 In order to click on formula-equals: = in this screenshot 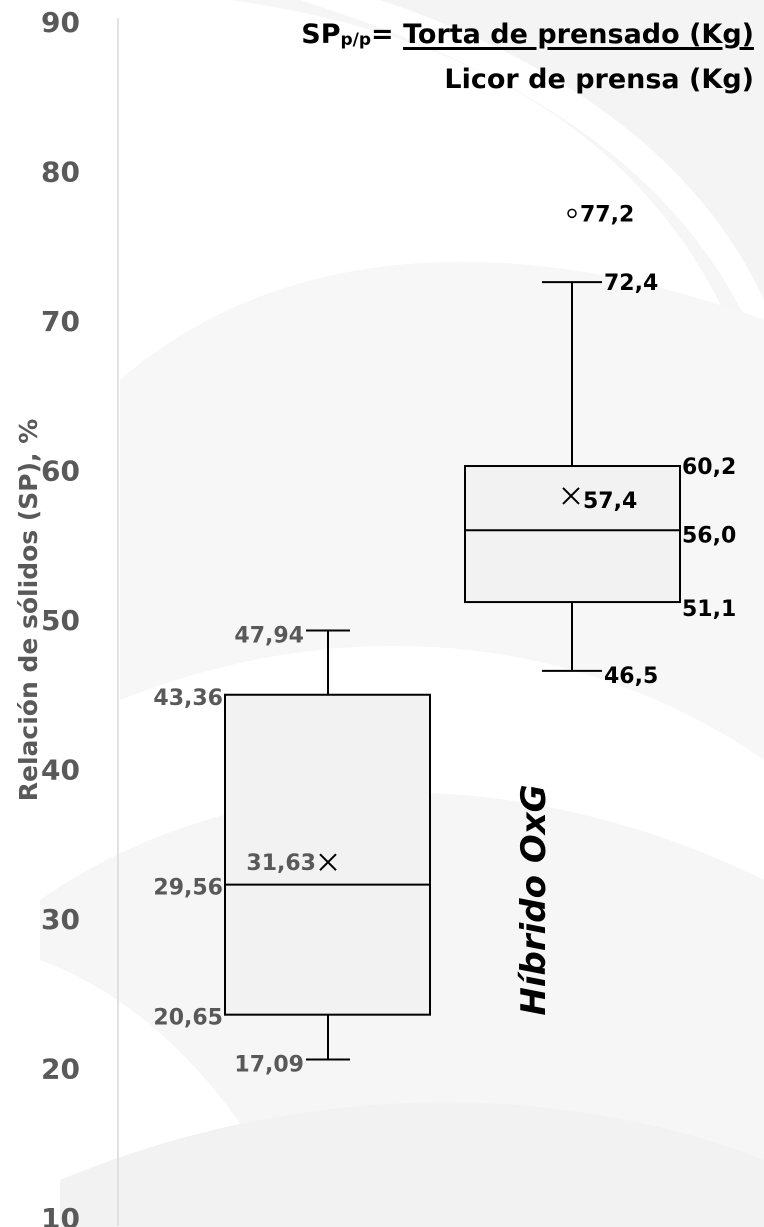, I will do `click(382, 34)`.